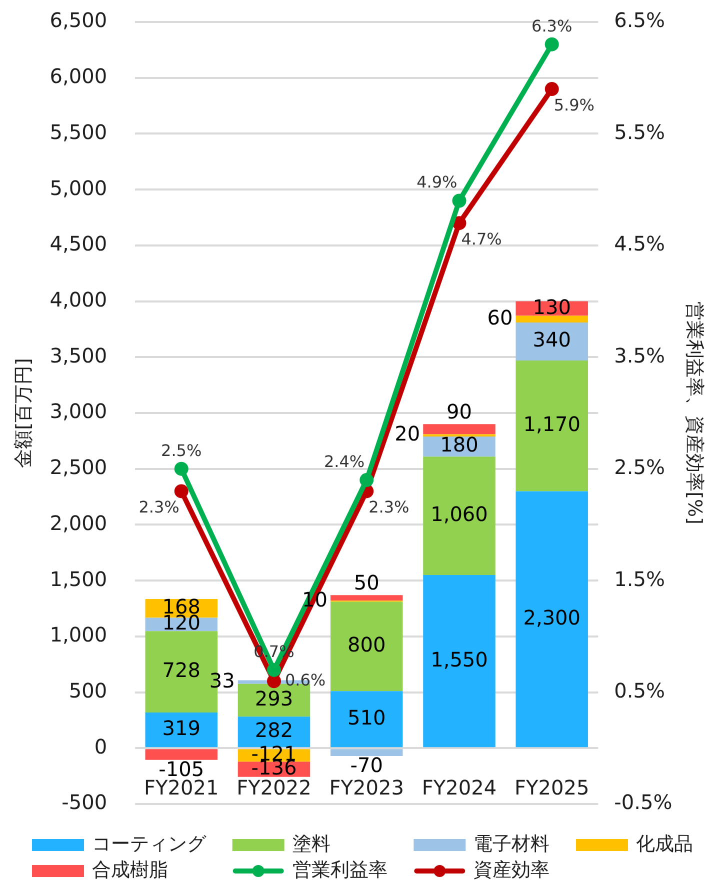  I want to click on y2-tick-label: 3.5%, so click(639, 355).